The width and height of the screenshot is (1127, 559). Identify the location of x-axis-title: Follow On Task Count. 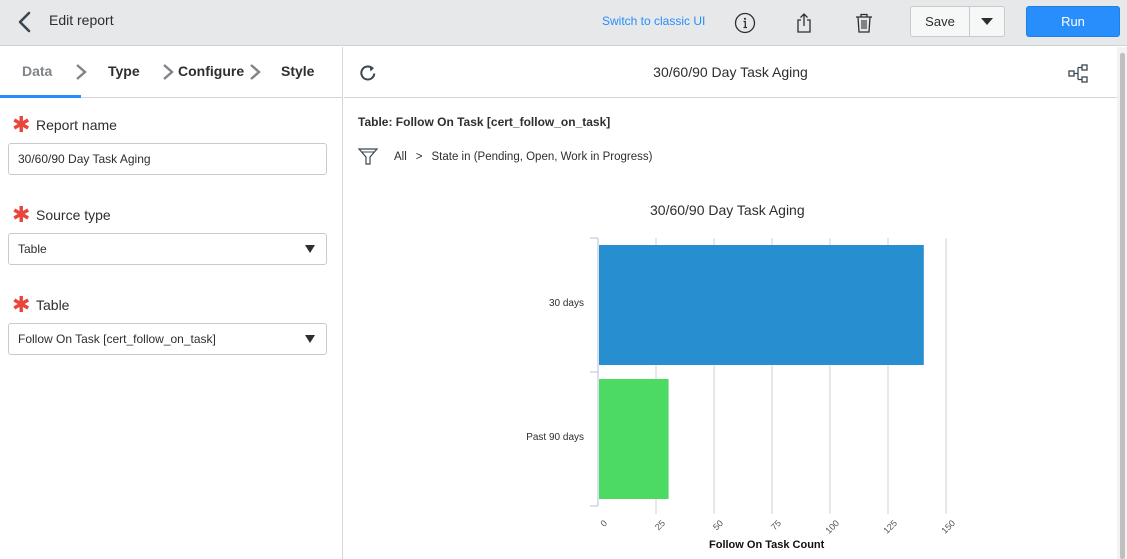
(767, 545).